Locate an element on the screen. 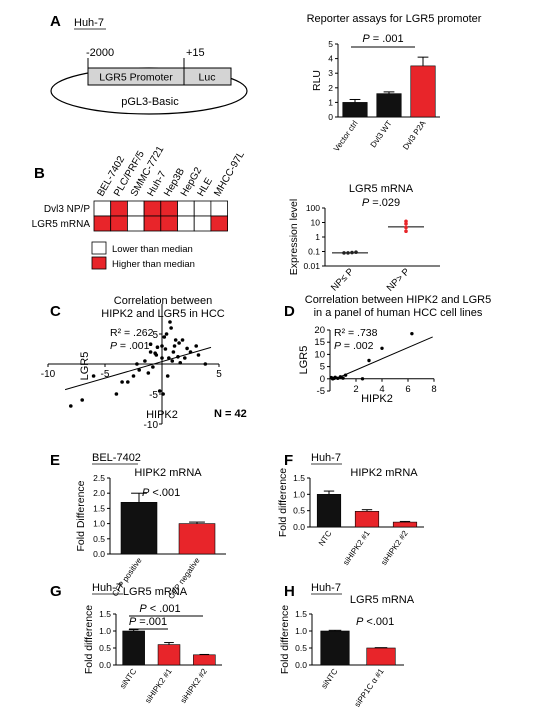 This screenshot has height=722, width=540. chart-g-p1: P =.001 is located at coordinates (148, 622).